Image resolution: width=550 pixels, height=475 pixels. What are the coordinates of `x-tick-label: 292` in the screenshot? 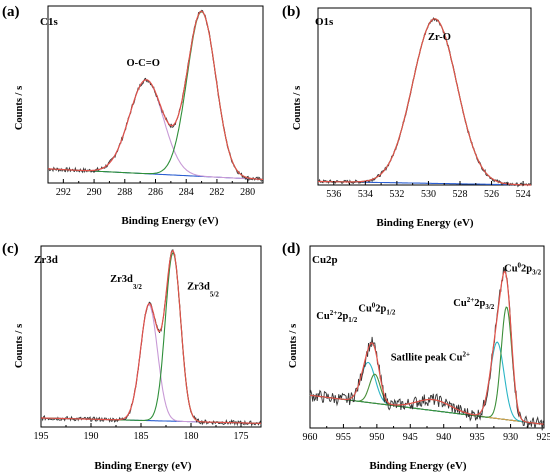 It's located at (63, 192).